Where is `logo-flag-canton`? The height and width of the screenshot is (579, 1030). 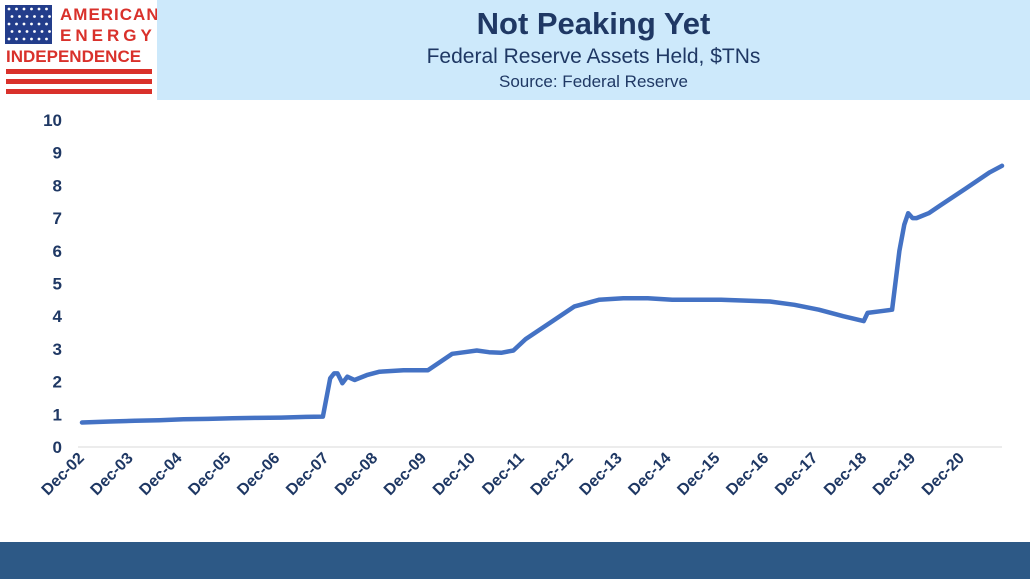
logo-flag-canton is located at coordinates (28, 24).